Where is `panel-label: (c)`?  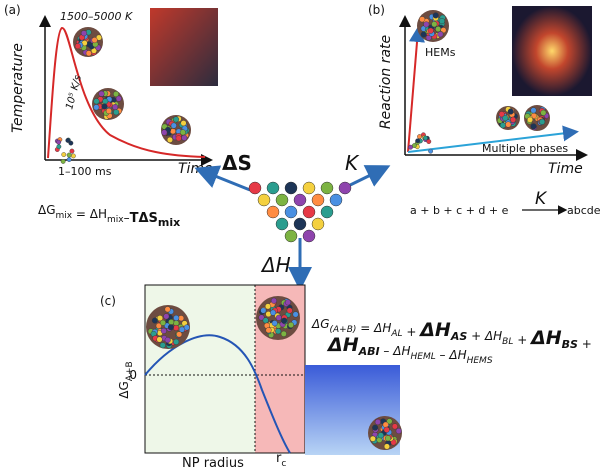
panel-label: (c) is located at coordinates (108, 301).